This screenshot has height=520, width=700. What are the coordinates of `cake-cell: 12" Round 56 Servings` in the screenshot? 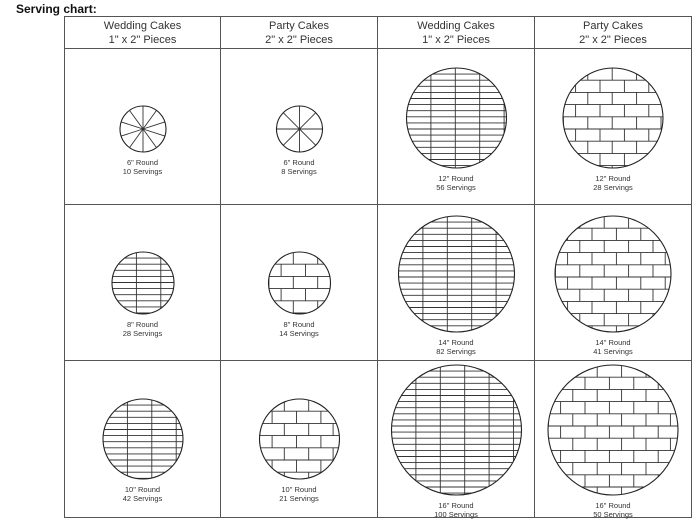 It's located at (456, 127).